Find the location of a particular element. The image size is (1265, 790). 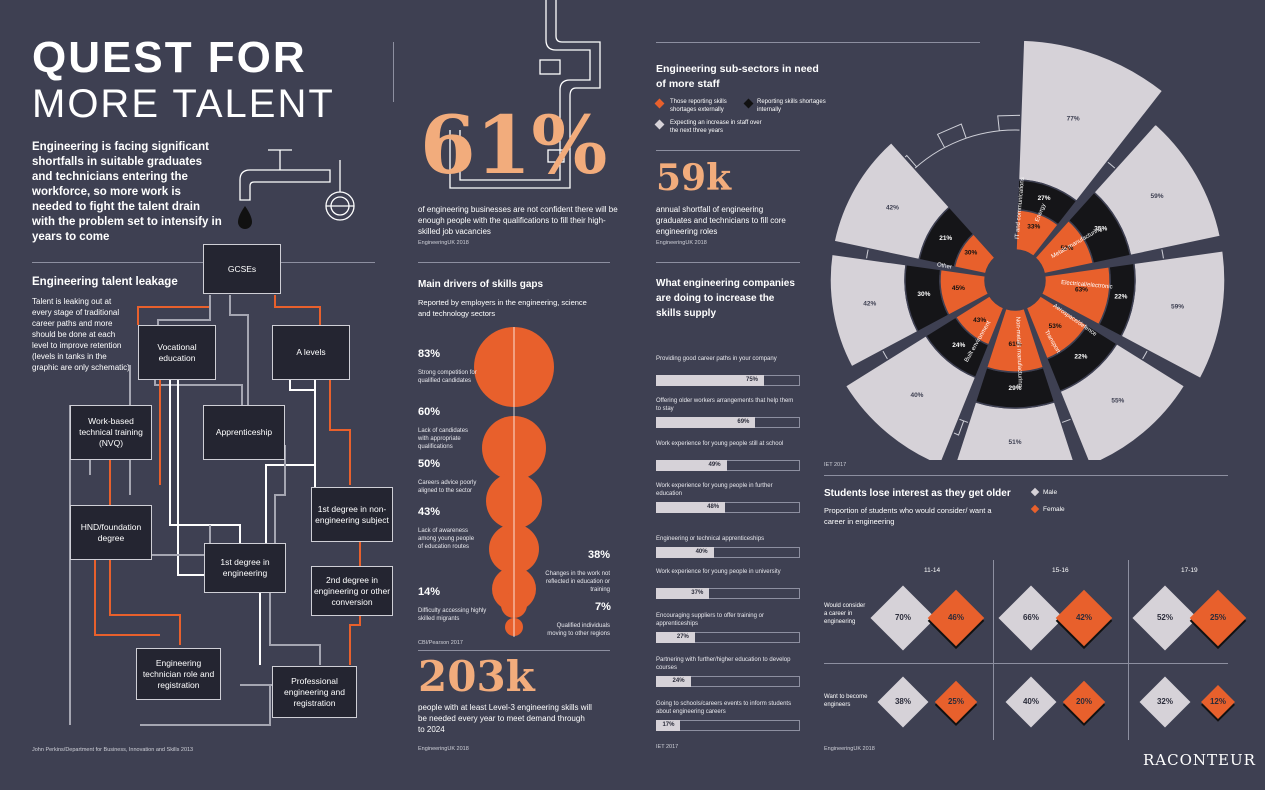

sector-increase-value: 59% is located at coordinates (1177, 307).